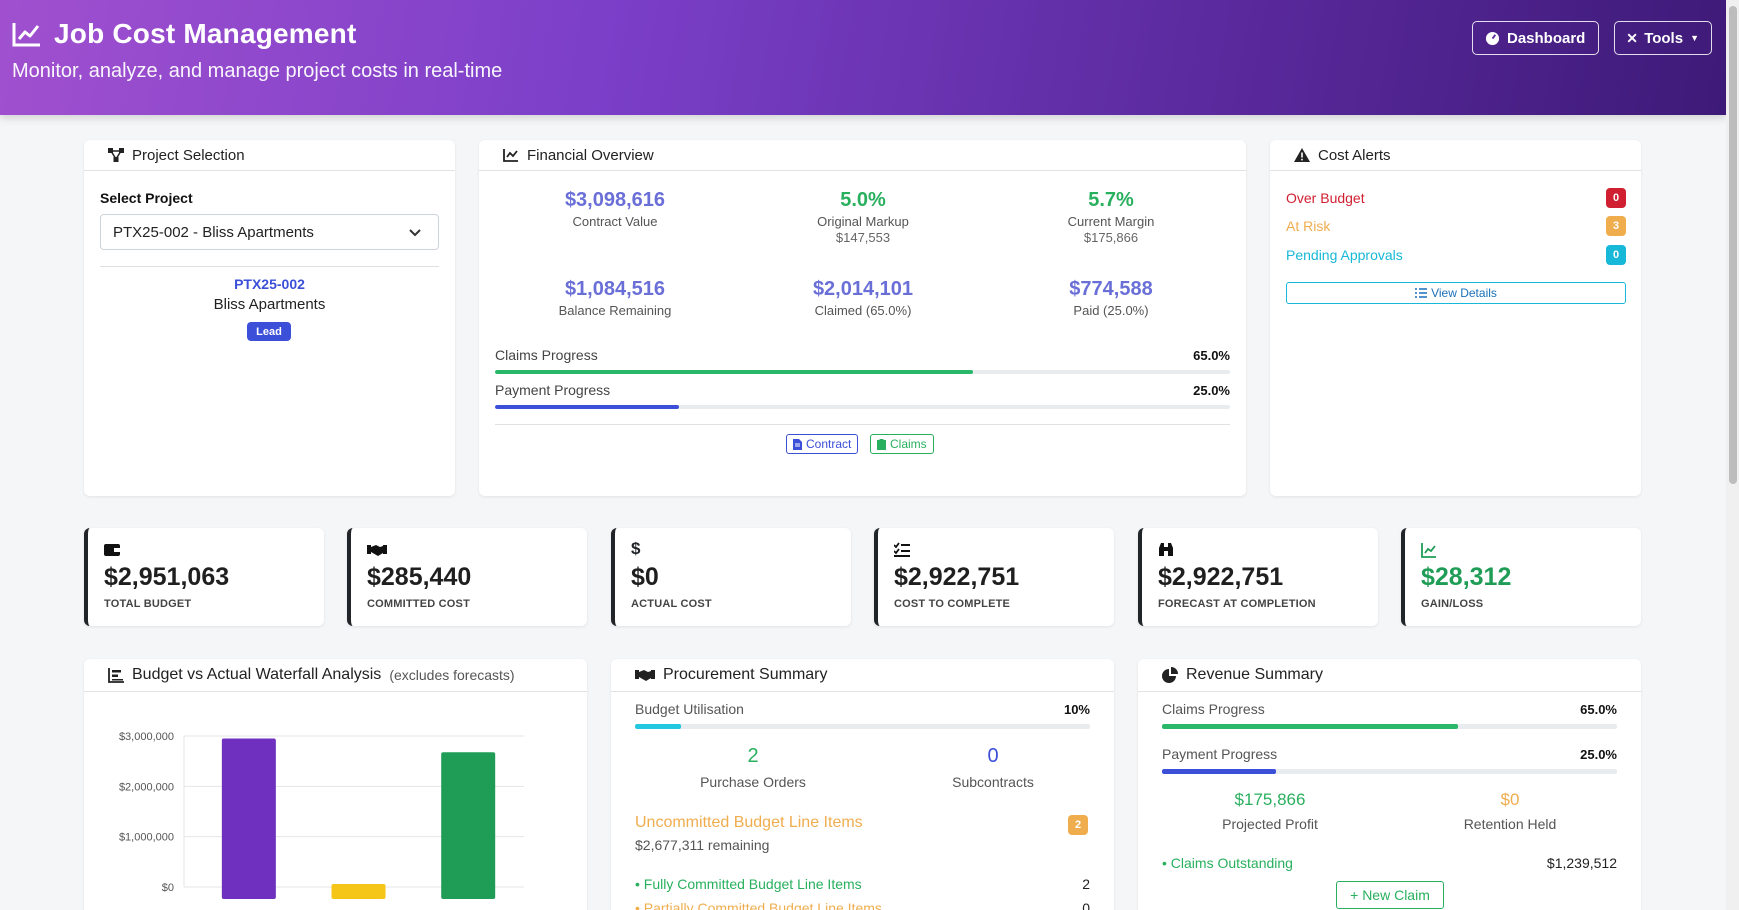  Describe the element at coordinates (452, 675) in the screenshot. I see `waterfall-note: (excludes forecasts)` at that location.